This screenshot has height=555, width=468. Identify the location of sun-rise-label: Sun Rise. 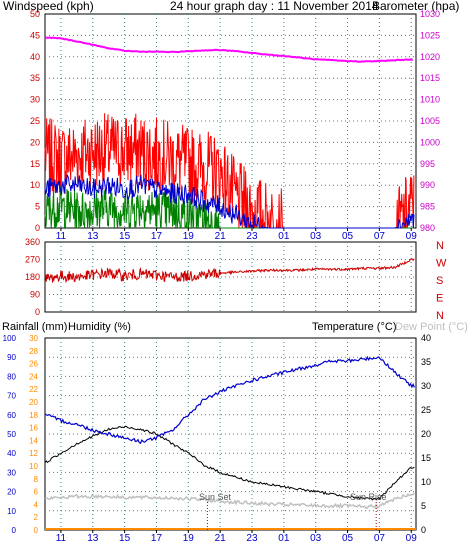
(368, 497).